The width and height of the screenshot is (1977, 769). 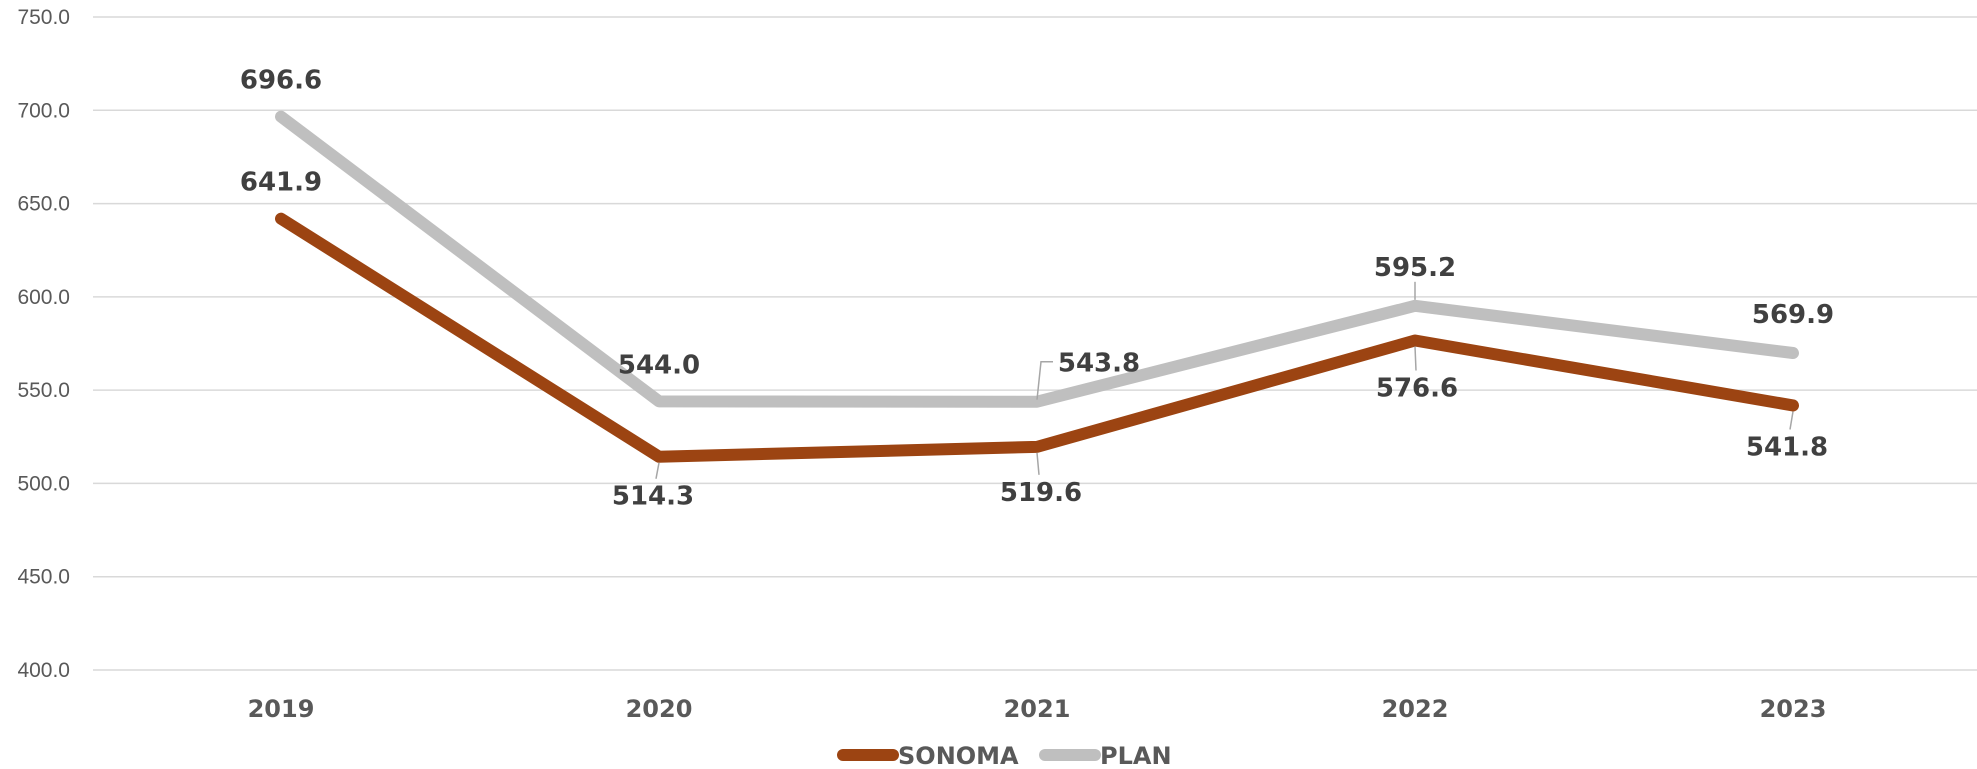 I want to click on legend-label-plan: PLAN, so click(x=1136, y=755).